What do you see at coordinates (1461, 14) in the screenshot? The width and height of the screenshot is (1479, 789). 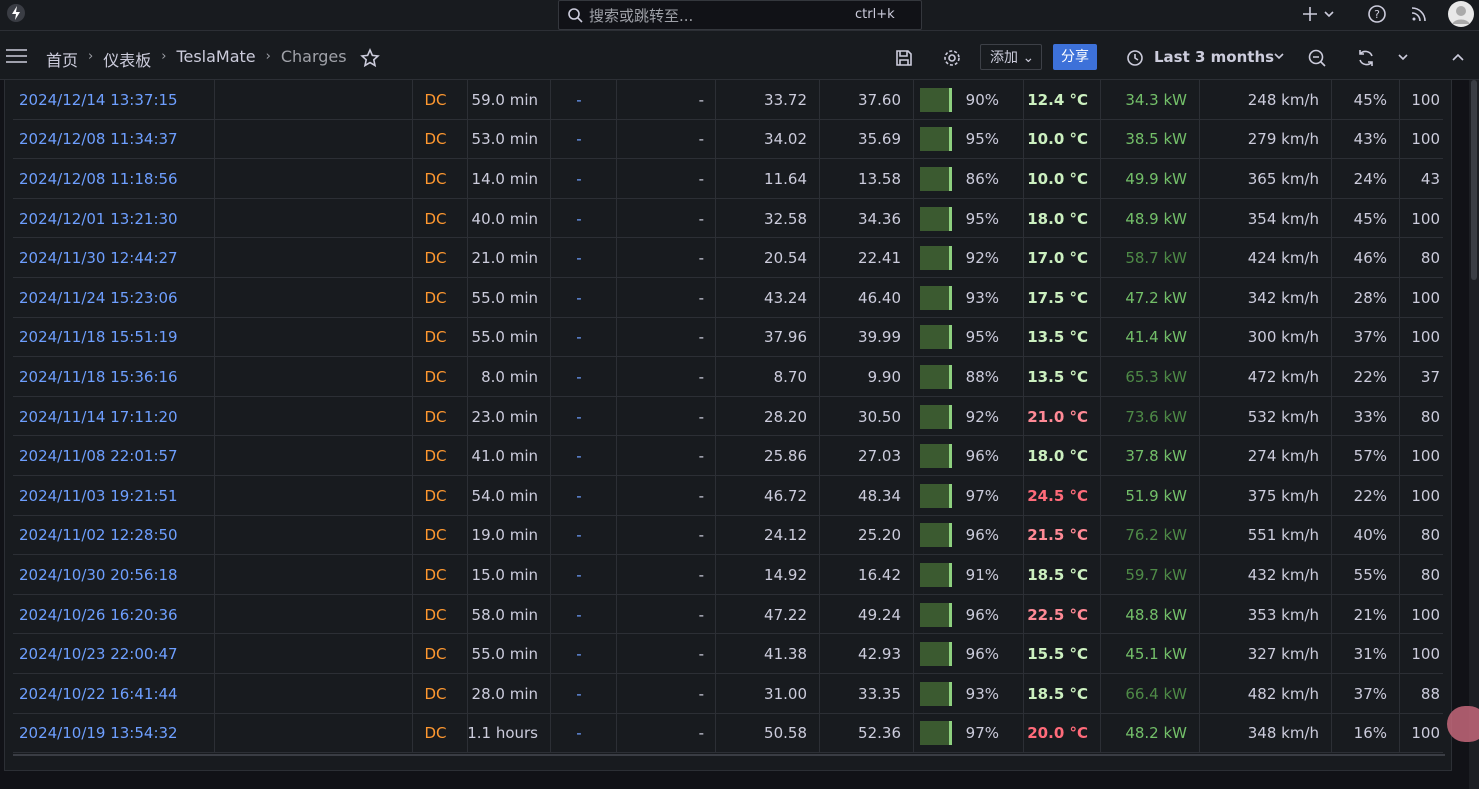 I see `avatar` at bounding box center [1461, 14].